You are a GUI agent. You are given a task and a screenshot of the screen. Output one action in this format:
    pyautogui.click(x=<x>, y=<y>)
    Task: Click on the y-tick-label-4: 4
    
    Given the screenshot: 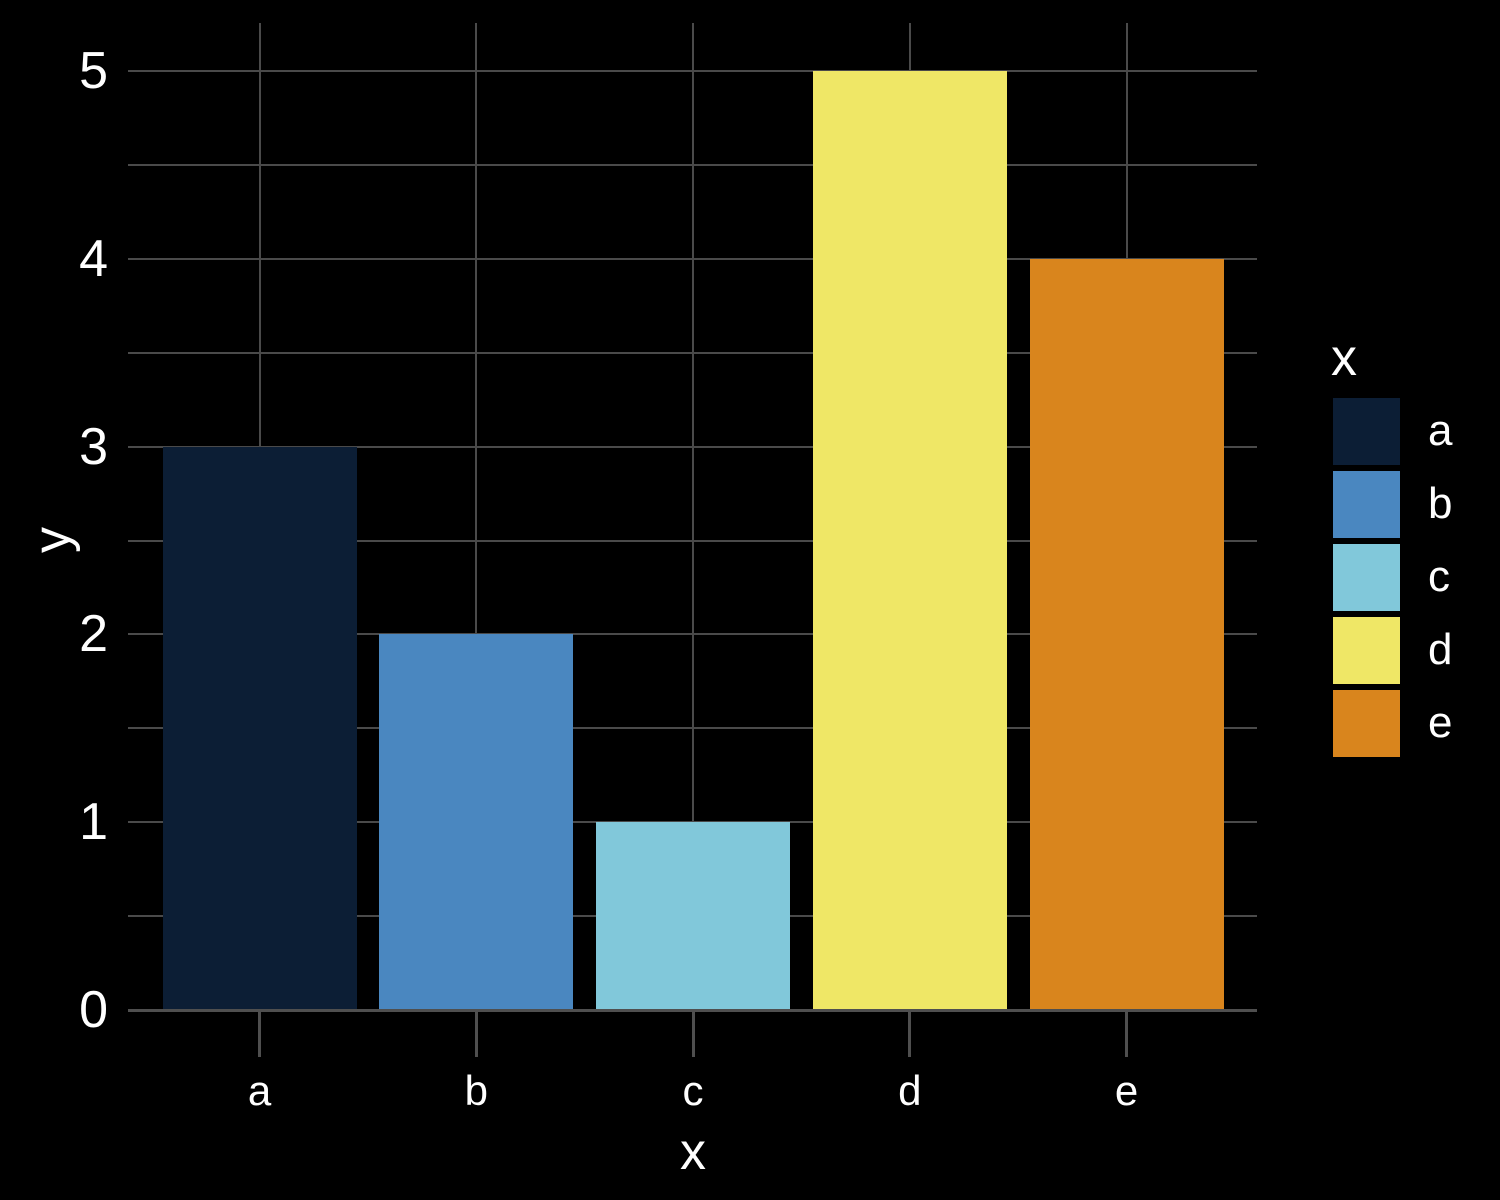 What is the action you would take?
    pyautogui.click(x=93, y=258)
    